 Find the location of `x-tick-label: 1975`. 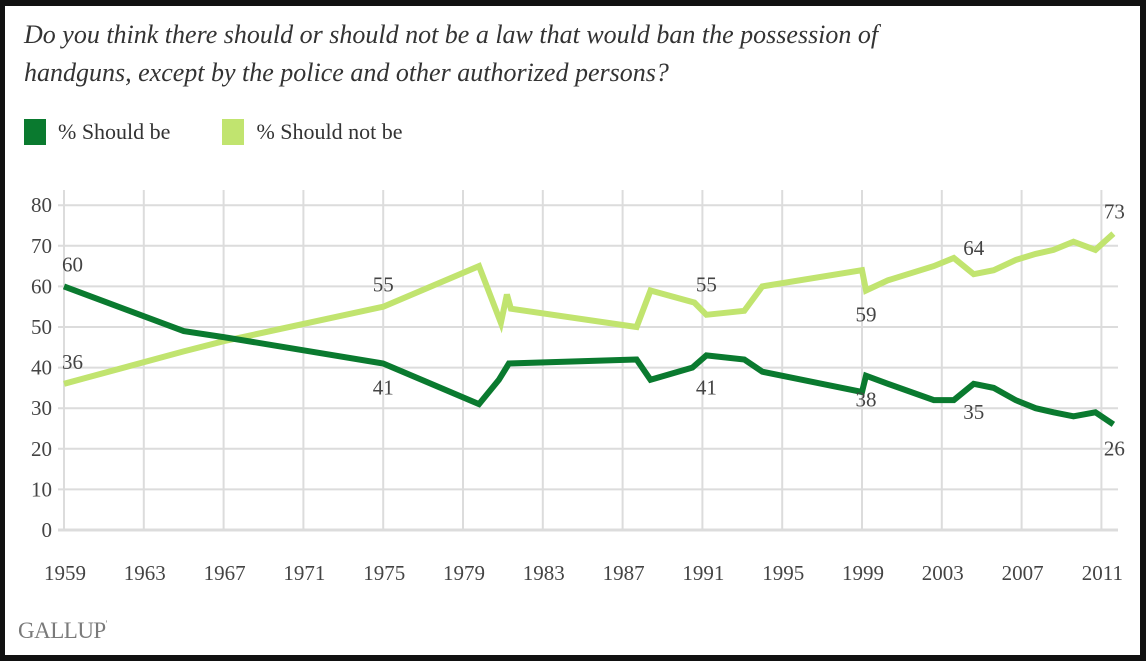

x-tick-label: 1975 is located at coordinates (384, 573).